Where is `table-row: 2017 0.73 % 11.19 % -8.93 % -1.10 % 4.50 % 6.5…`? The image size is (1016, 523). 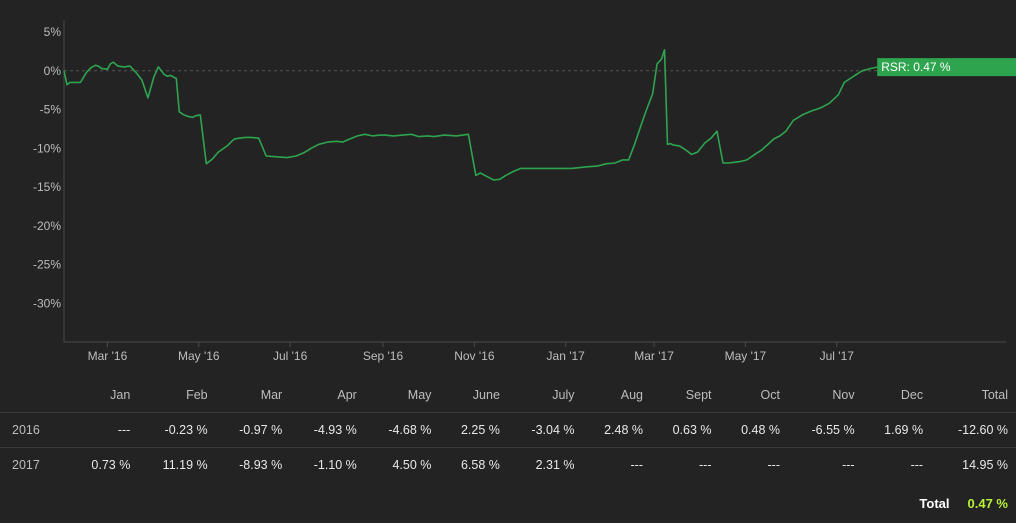
table-row: 2017 0.73 % 11.19 % -8.93 % -1.10 % 4.50 % 6.5… is located at coordinates (508, 464).